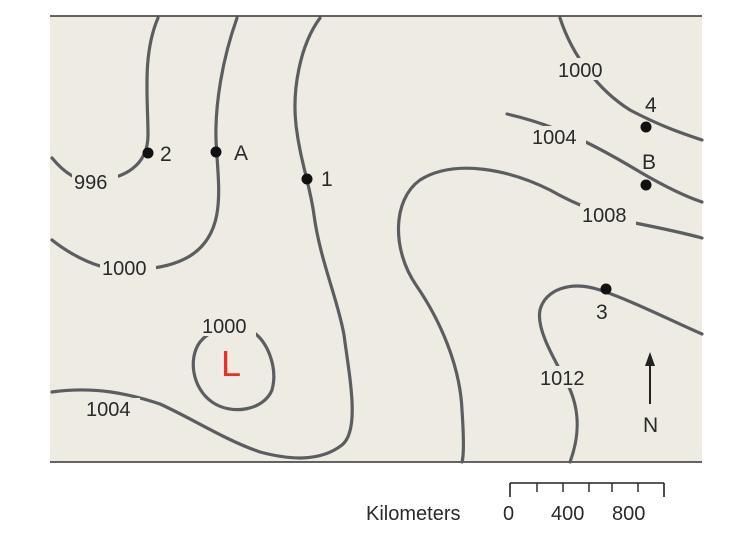 This screenshot has width=752, height=539. Describe the element at coordinates (515, 503) in the screenshot. I see `scale-bar: Kilometers 0 400 800` at that location.